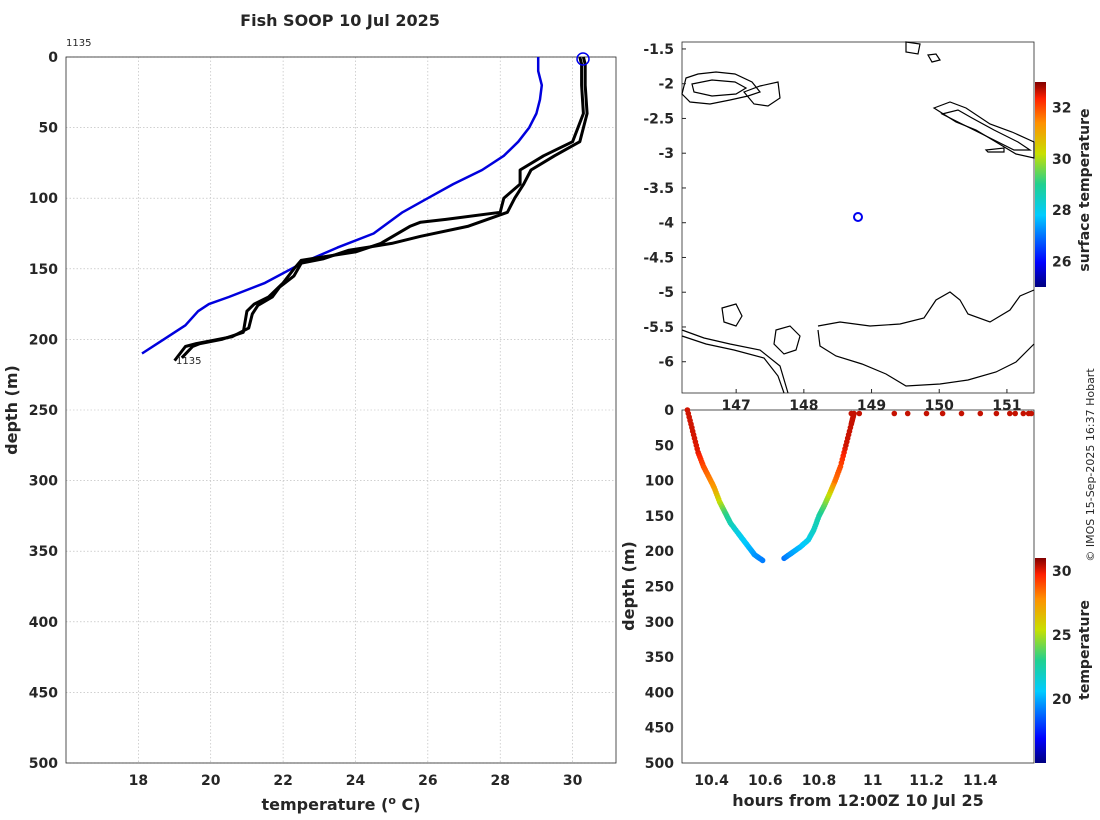  Describe the element at coordinates (872, 781) in the screenshot. I see `time-tick-label: 11` at that location.